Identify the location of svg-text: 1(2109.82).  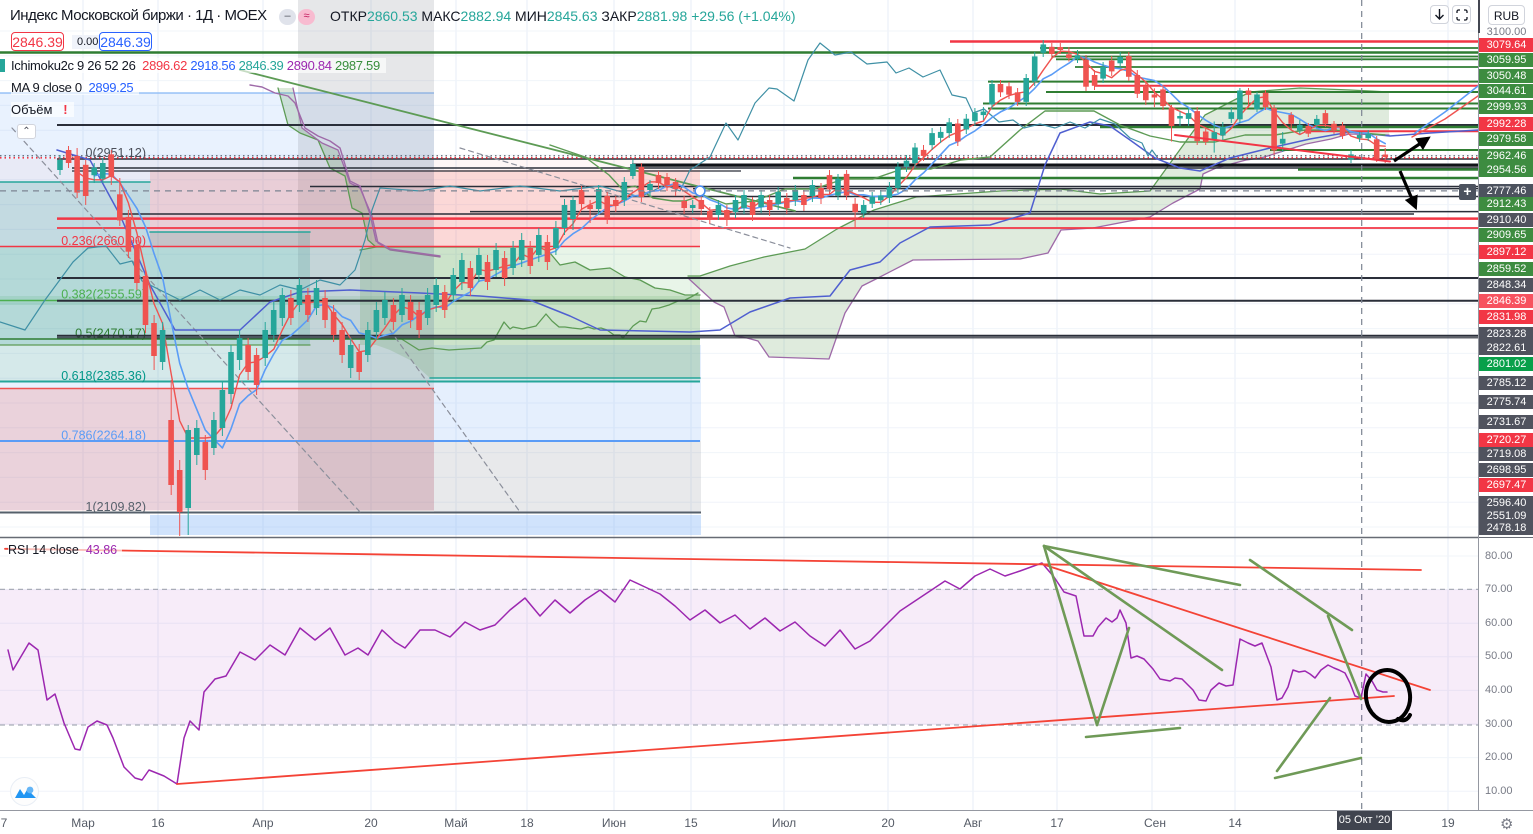
(116, 507).